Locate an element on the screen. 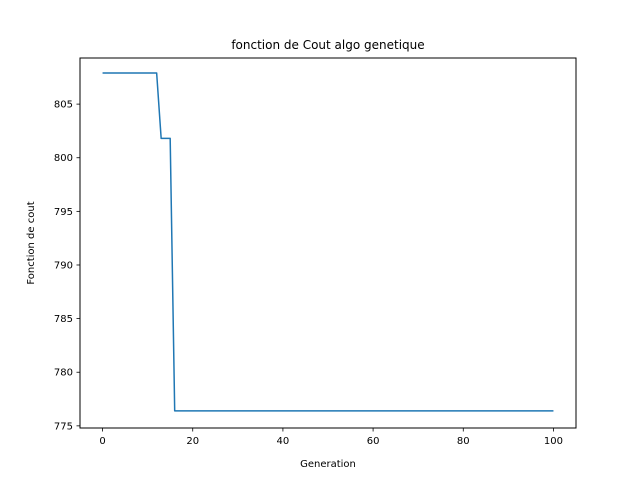  y-tick-label: 805 is located at coordinates (63, 105).